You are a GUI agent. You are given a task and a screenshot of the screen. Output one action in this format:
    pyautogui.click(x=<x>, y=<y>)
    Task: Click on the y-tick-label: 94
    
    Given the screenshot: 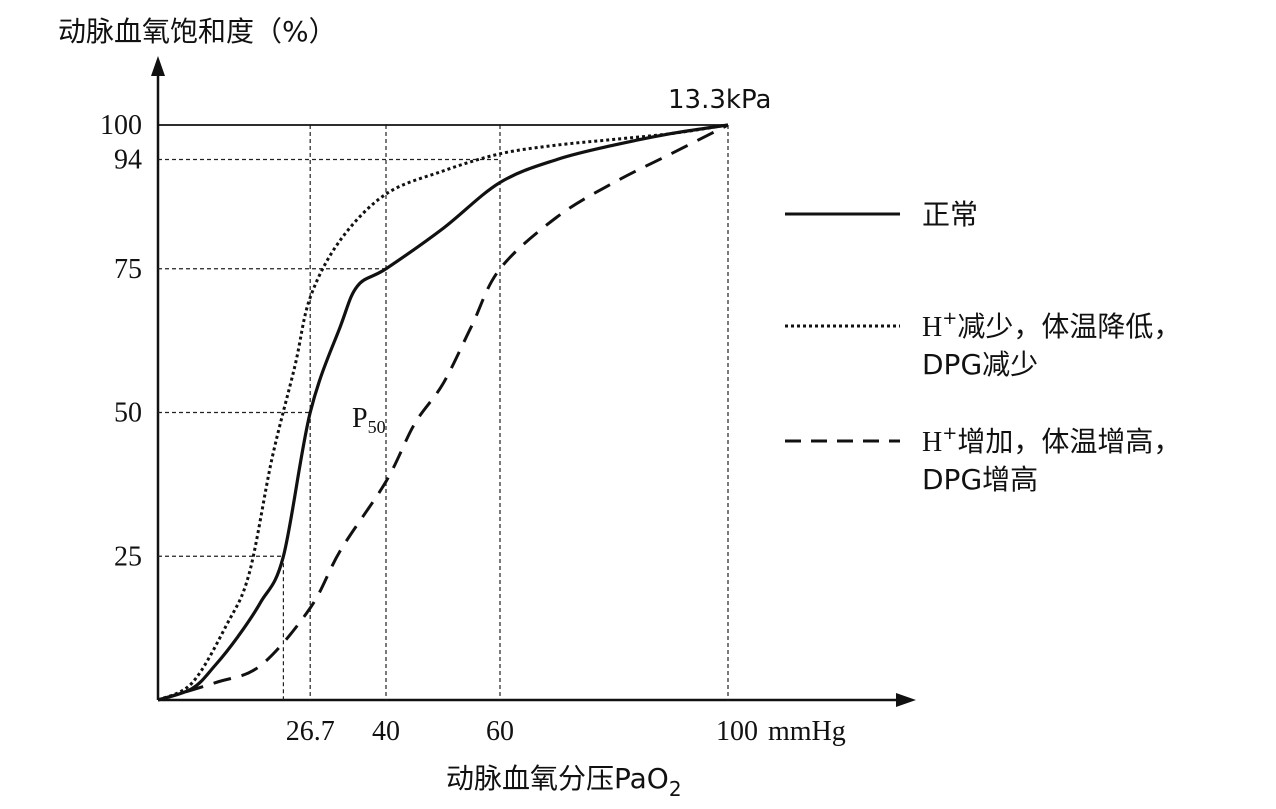 What is the action you would take?
    pyautogui.click(x=128, y=160)
    